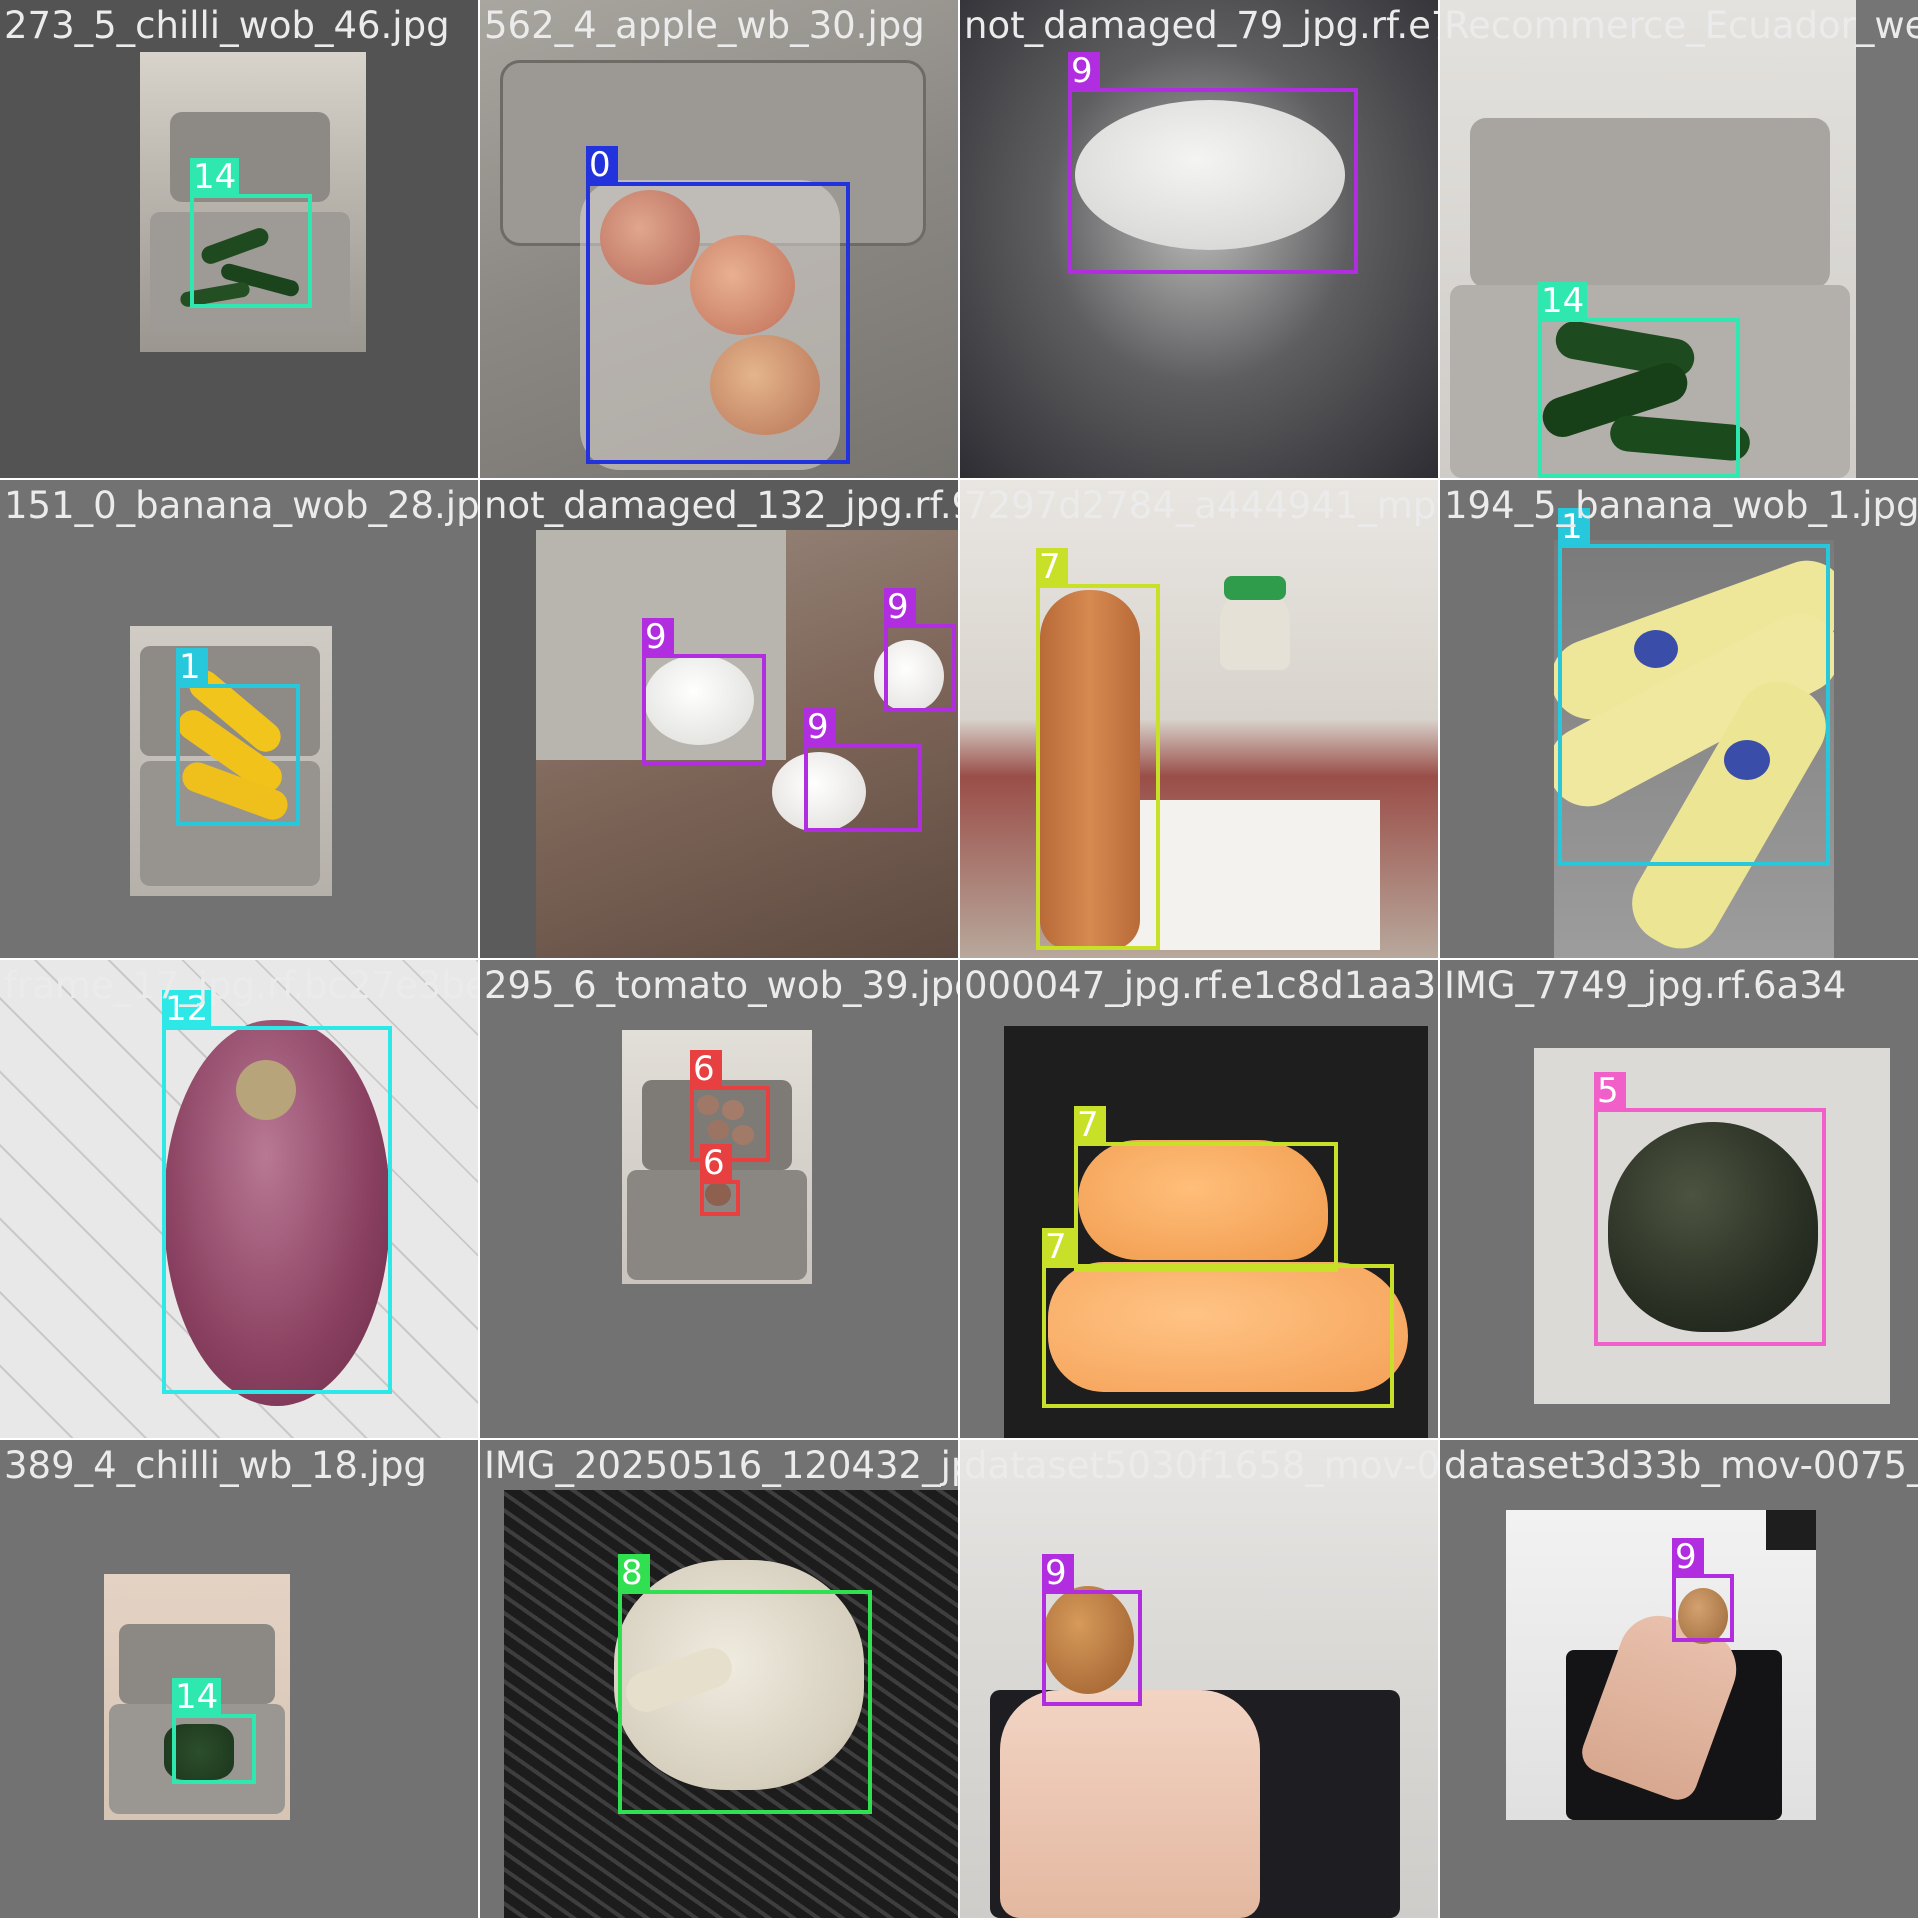  I want to click on tile-banana-small: 1 151_0_banana_wob_28.jpg, so click(239, 719).